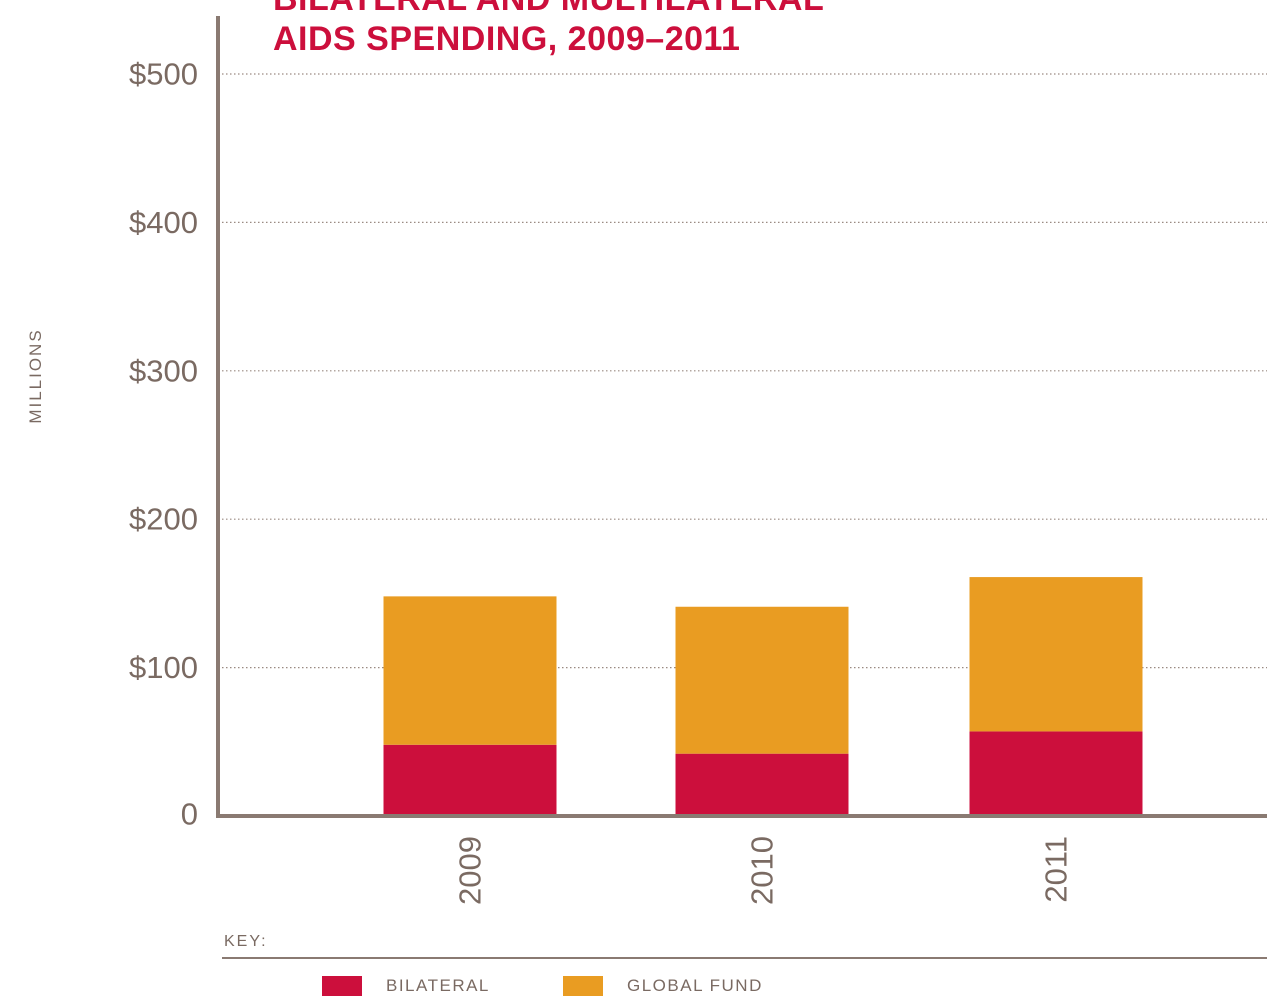 This screenshot has height=997, width=1267. What do you see at coordinates (470, 670) in the screenshot?
I see `bar-global-fund-2009` at bounding box center [470, 670].